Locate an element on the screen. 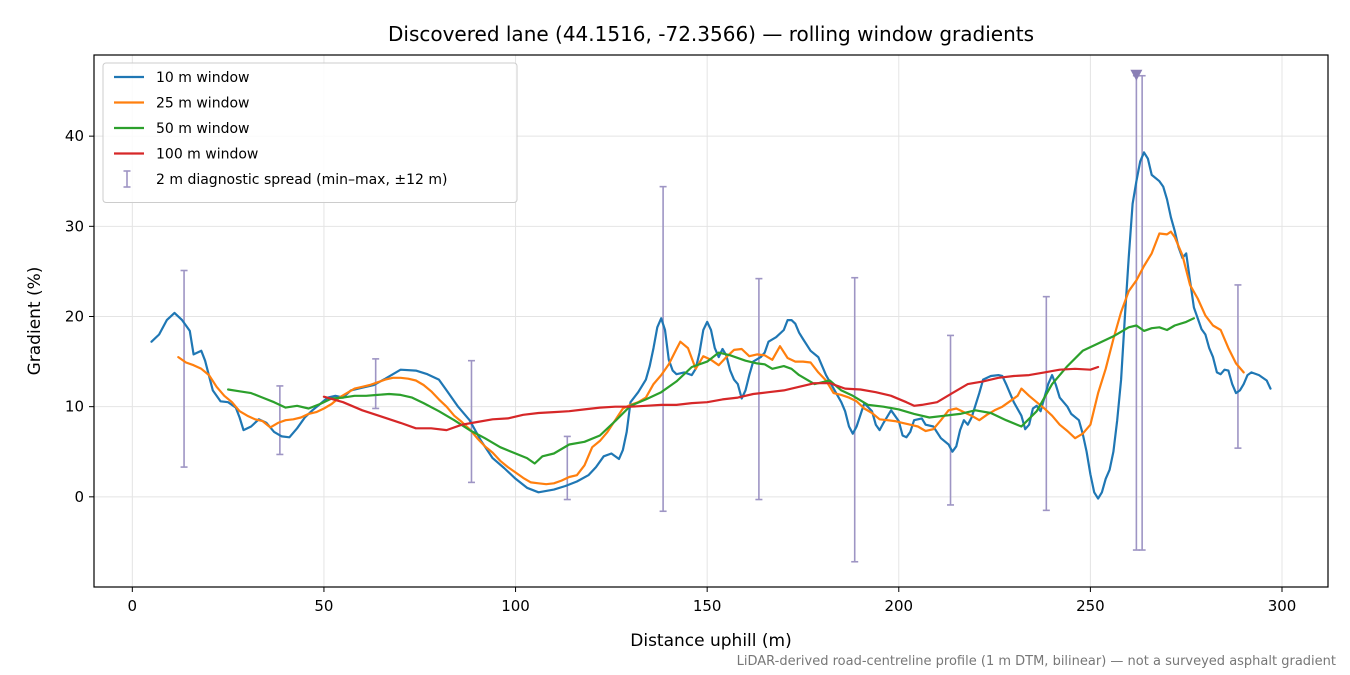 This screenshot has width=1350, height=675. series-line is located at coordinates (711, 398).